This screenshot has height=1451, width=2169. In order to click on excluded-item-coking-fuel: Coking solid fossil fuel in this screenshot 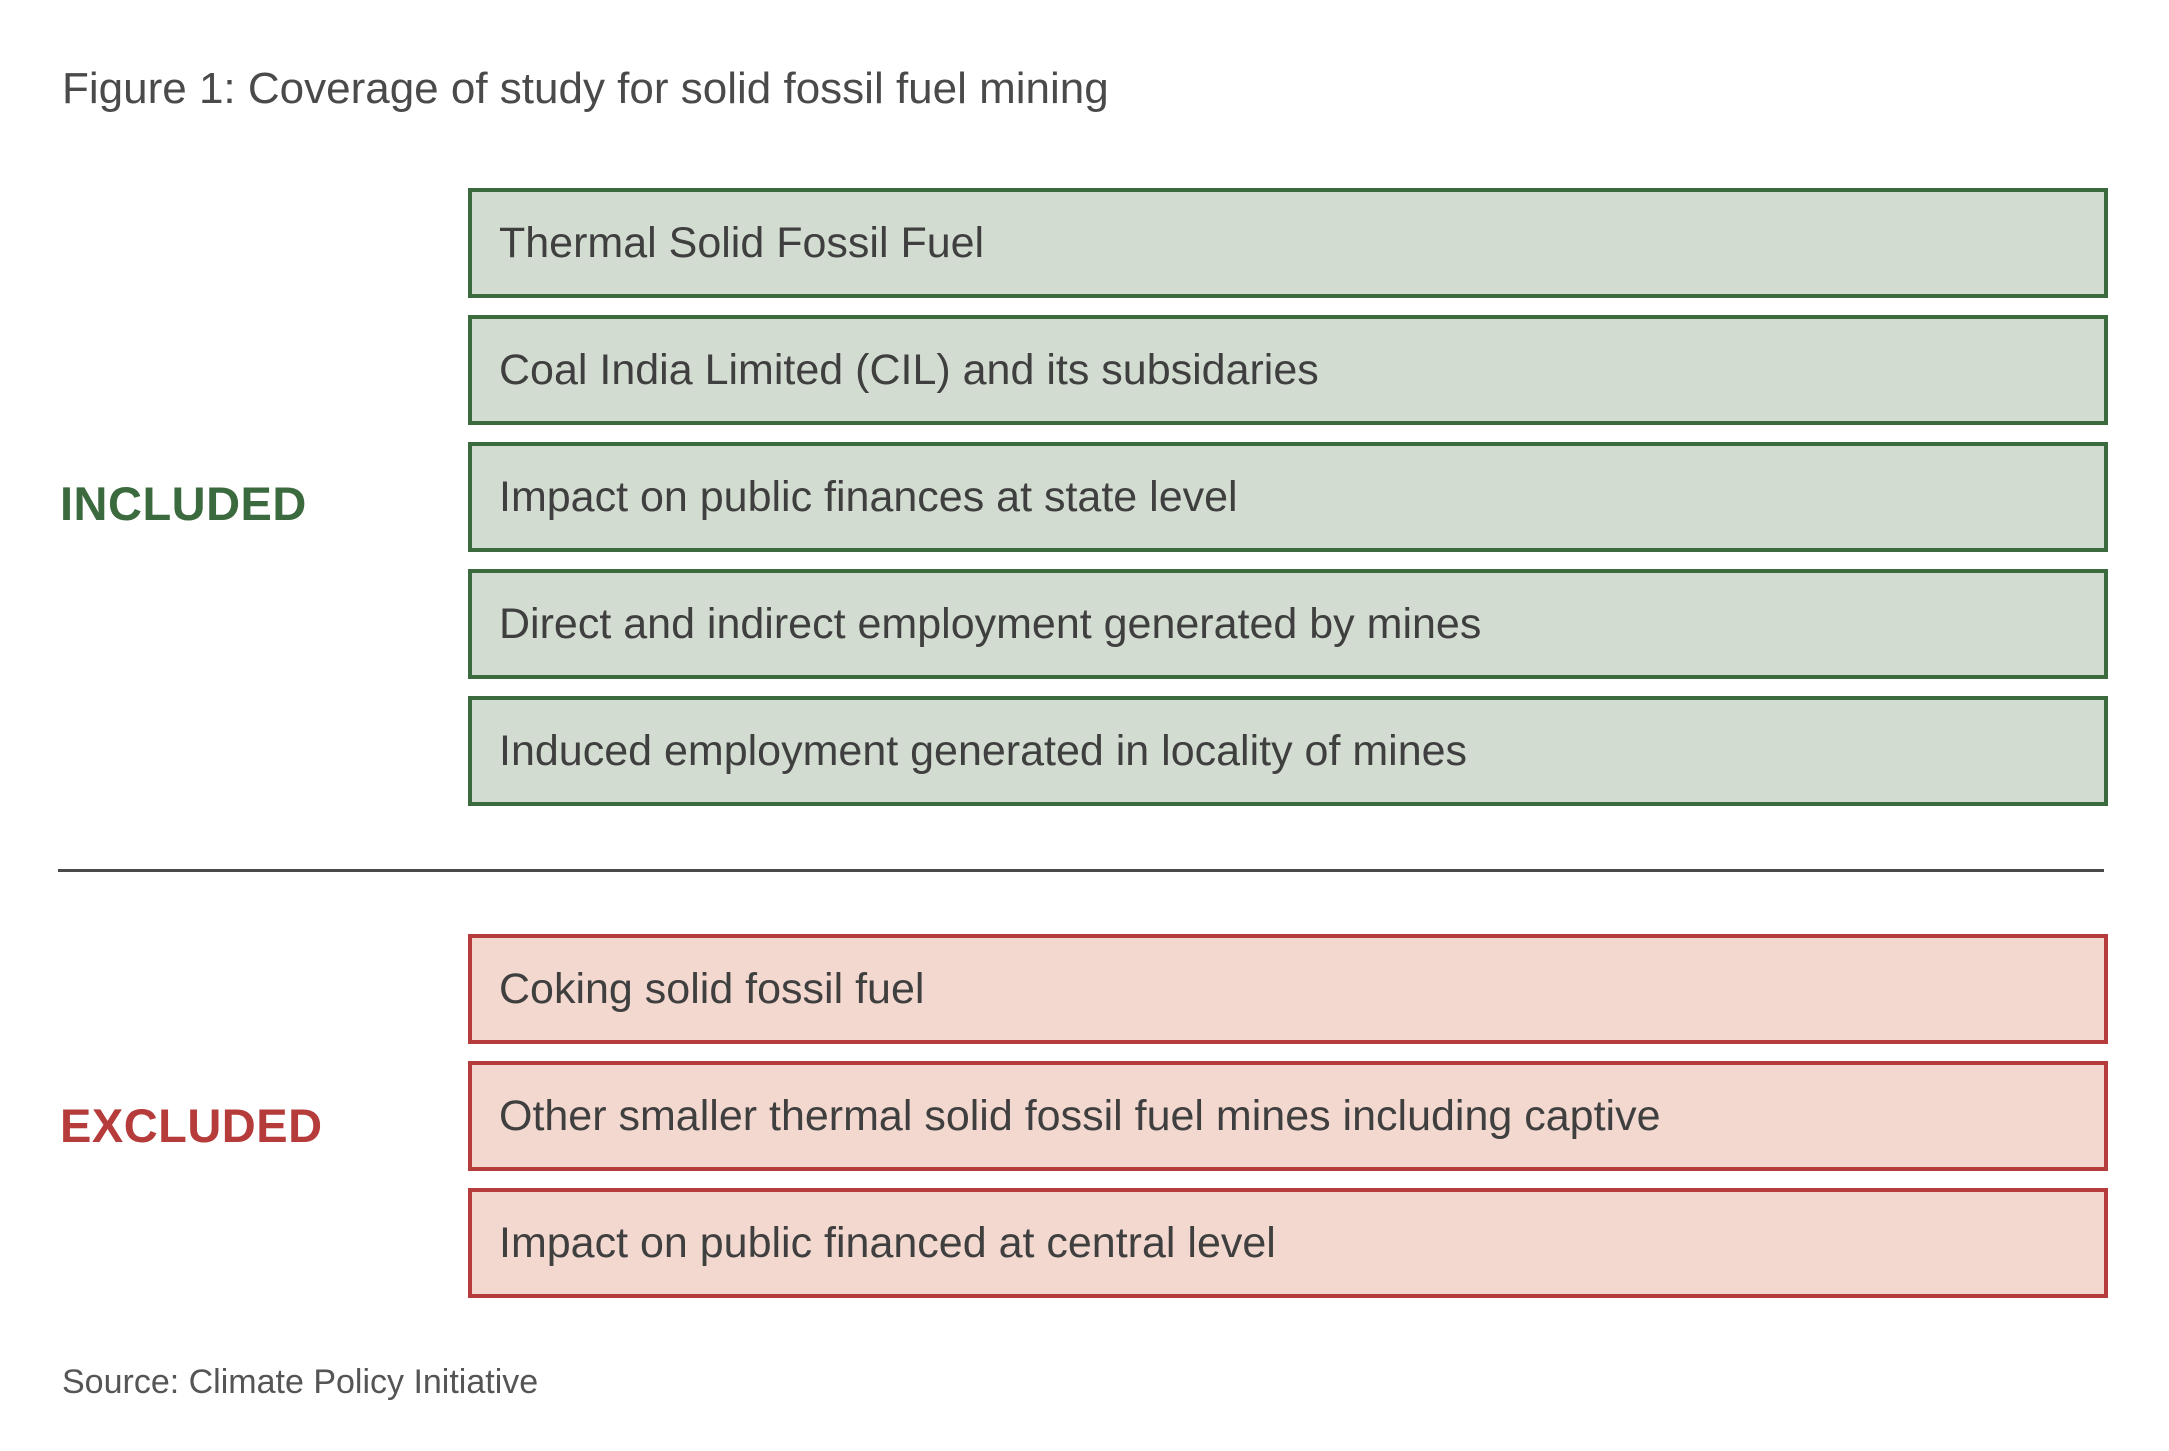, I will do `click(1288, 989)`.